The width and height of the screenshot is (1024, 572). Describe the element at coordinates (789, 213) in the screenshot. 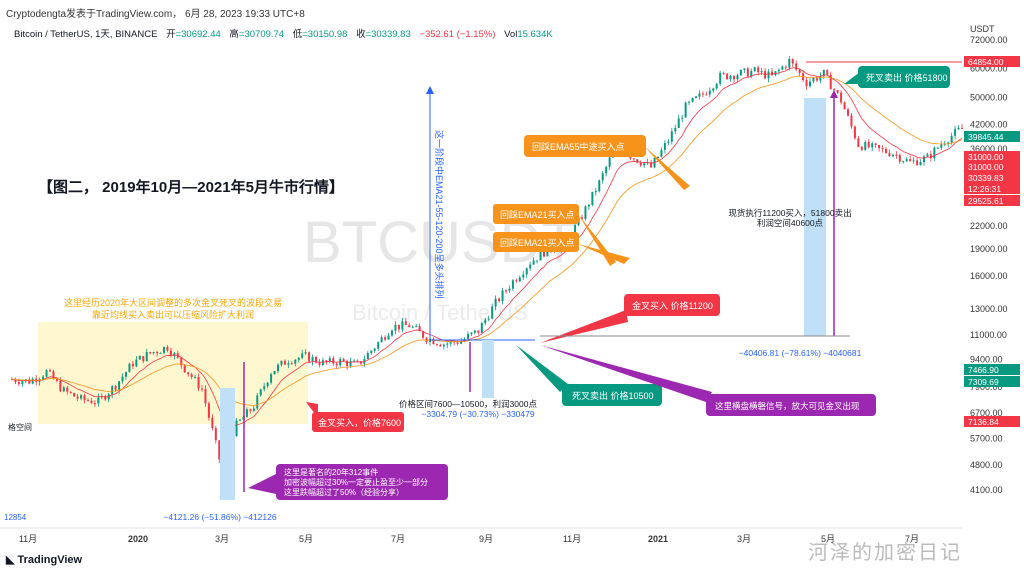

I see `bull-trade-note-1: 现货执行11200买入，51800卖出` at that location.